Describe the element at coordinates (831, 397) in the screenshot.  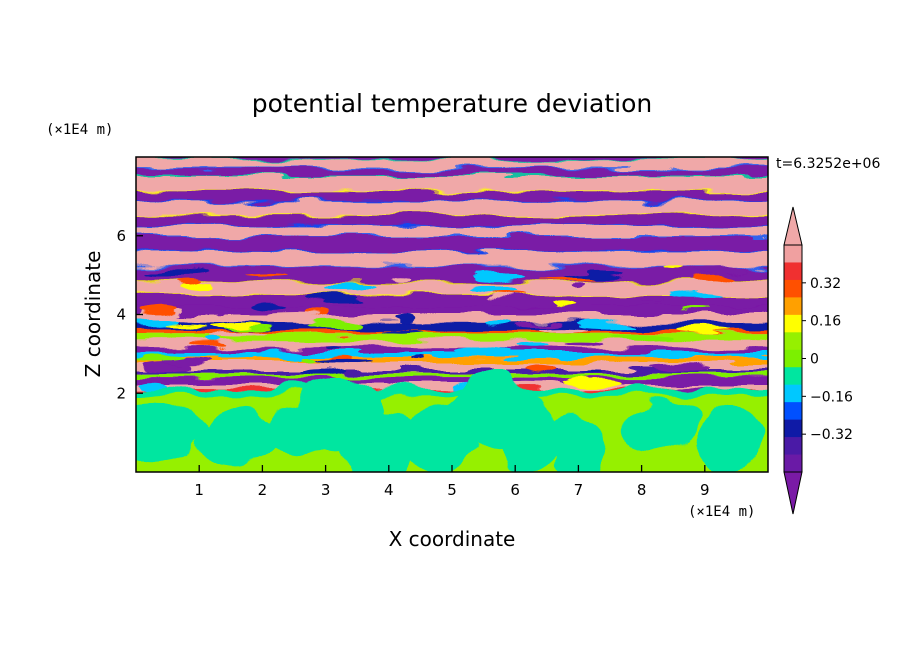
I see `colorbar-tick-label: −0.16` at that location.